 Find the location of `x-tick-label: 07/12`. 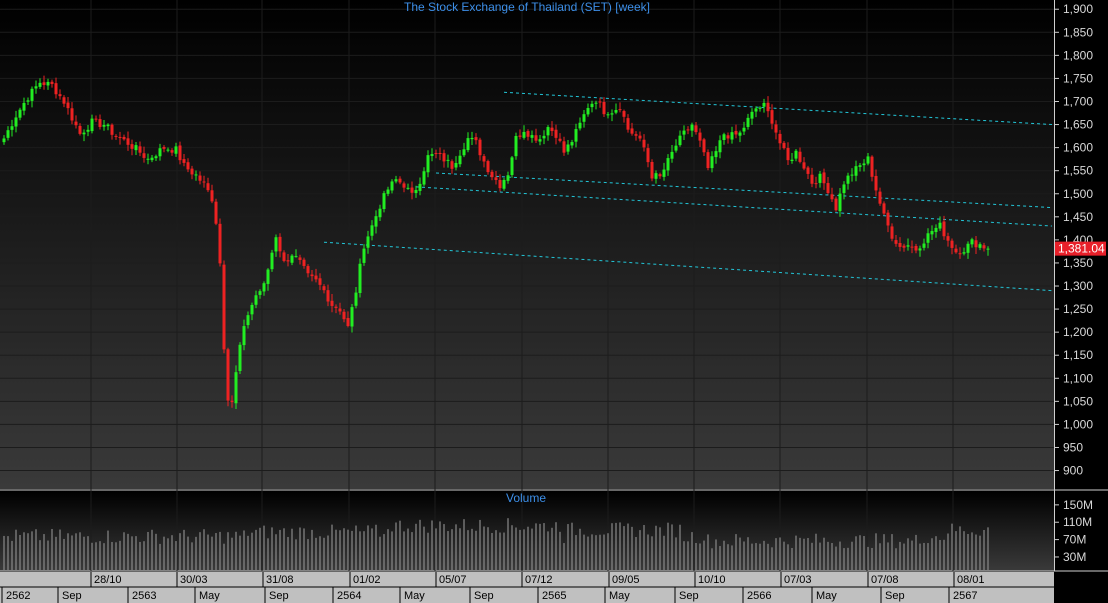

x-tick-label: 07/12 is located at coordinates (539, 580).